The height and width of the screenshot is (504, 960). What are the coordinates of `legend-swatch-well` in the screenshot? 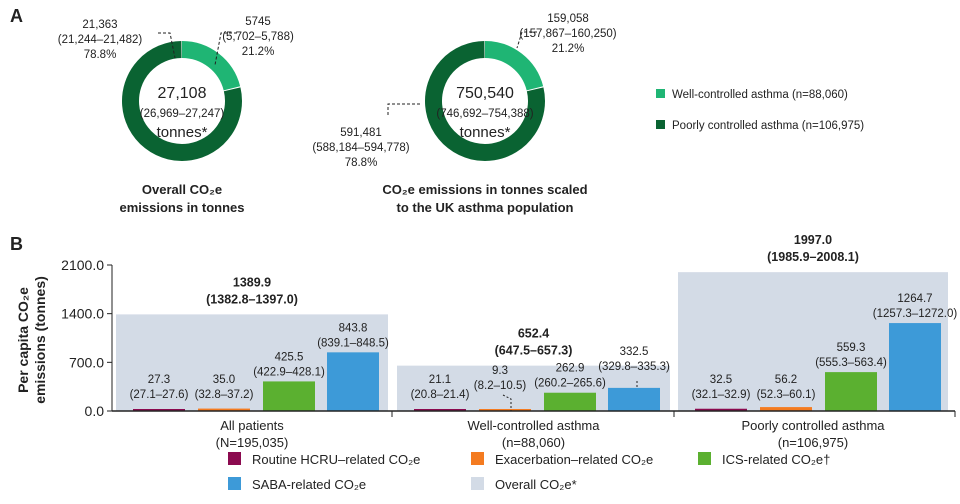 It's located at (660, 93).